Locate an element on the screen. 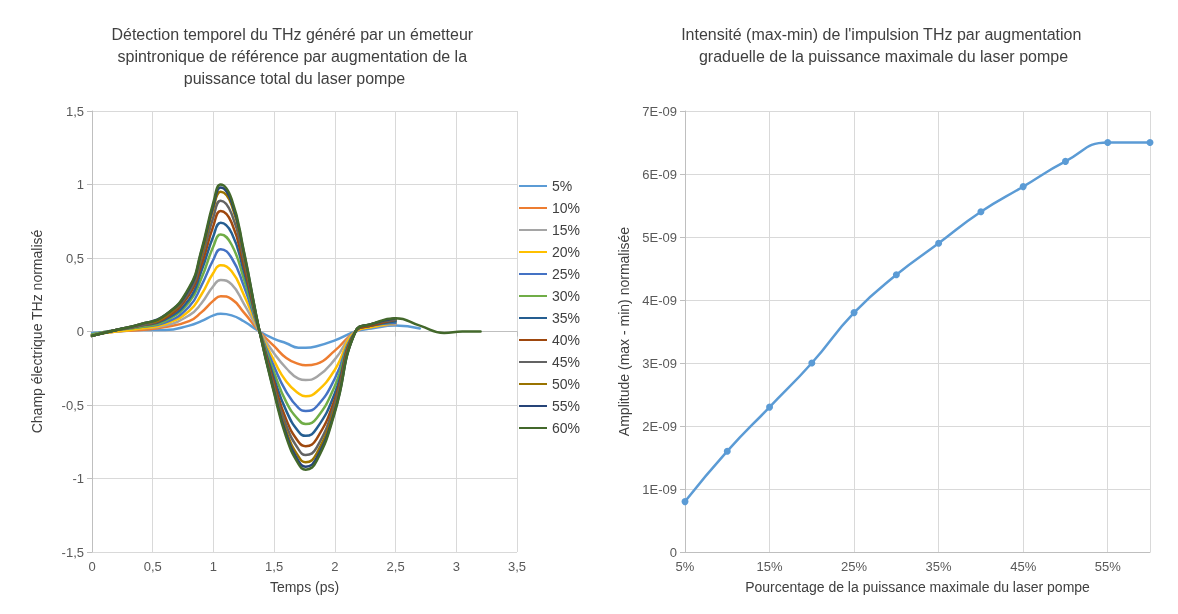  legend-label: 55% is located at coordinates (566, 406).